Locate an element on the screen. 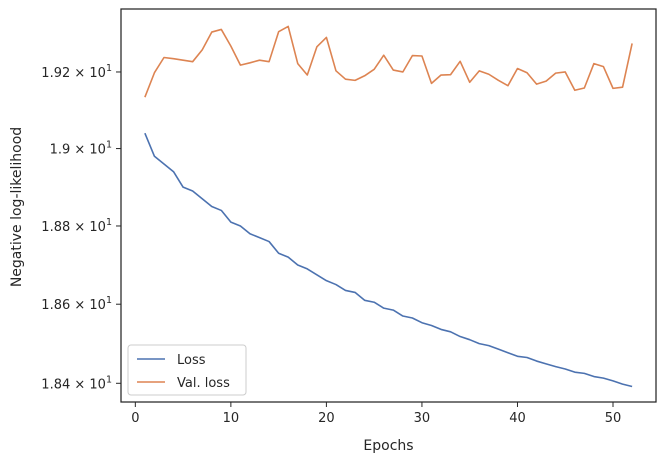  x-axis: 0 10 20 30 40 50 is located at coordinates (376, 414).